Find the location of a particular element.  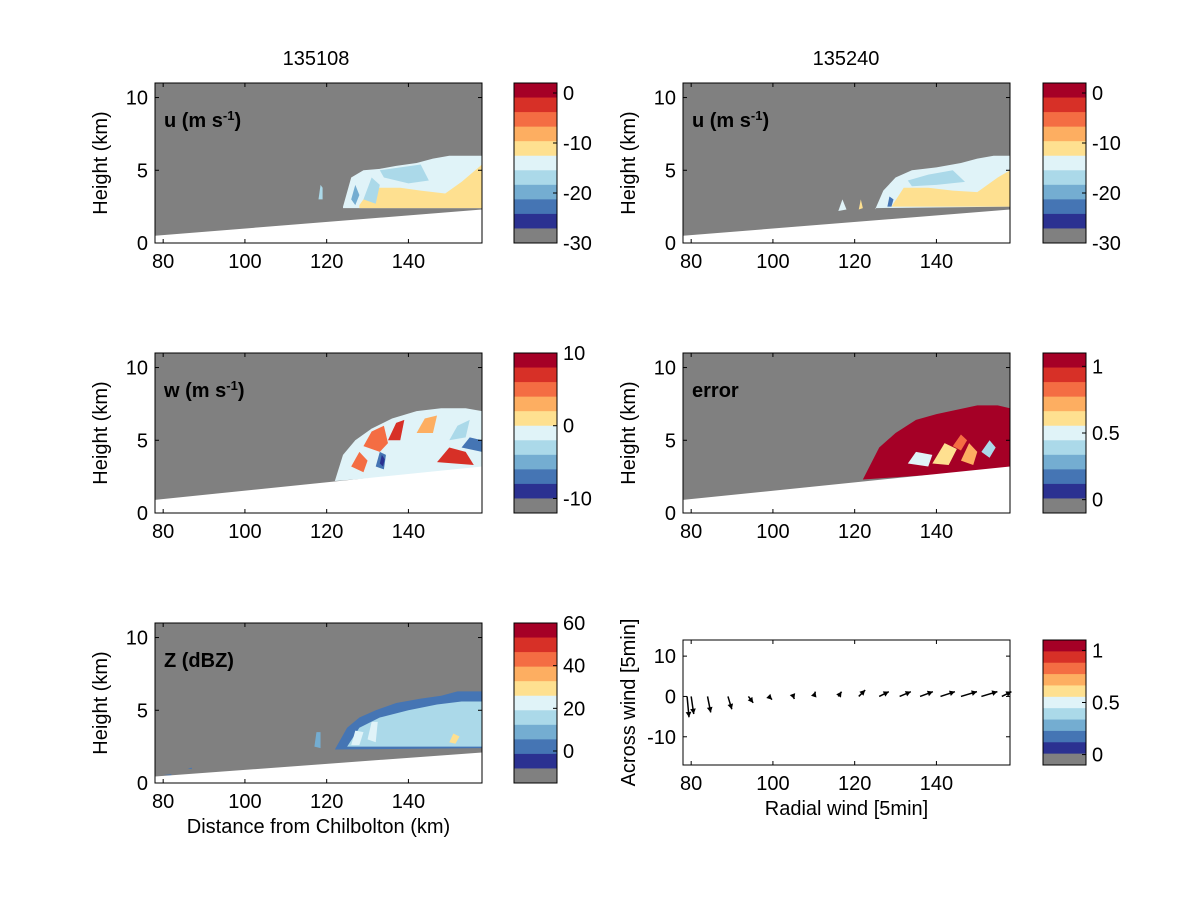

colorbar: 10.50 is located at coordinates (1081, 703).